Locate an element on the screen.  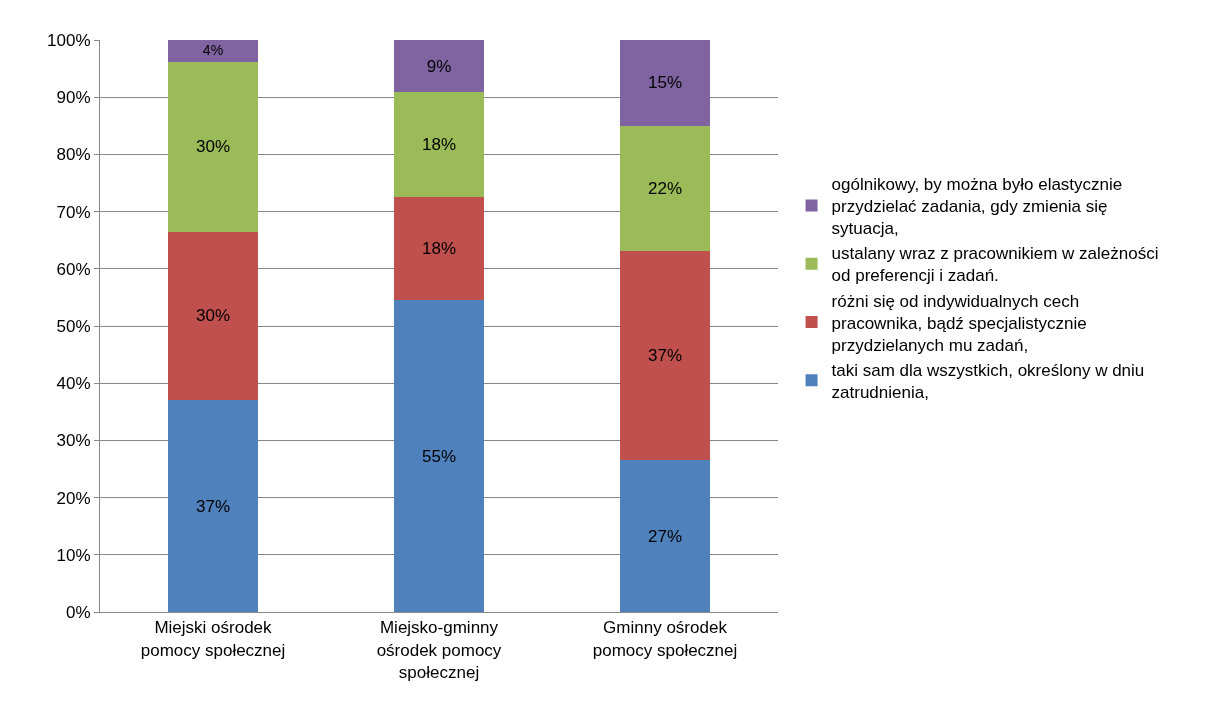
y-tick-label: 80% is located at coordinates (73, 155).